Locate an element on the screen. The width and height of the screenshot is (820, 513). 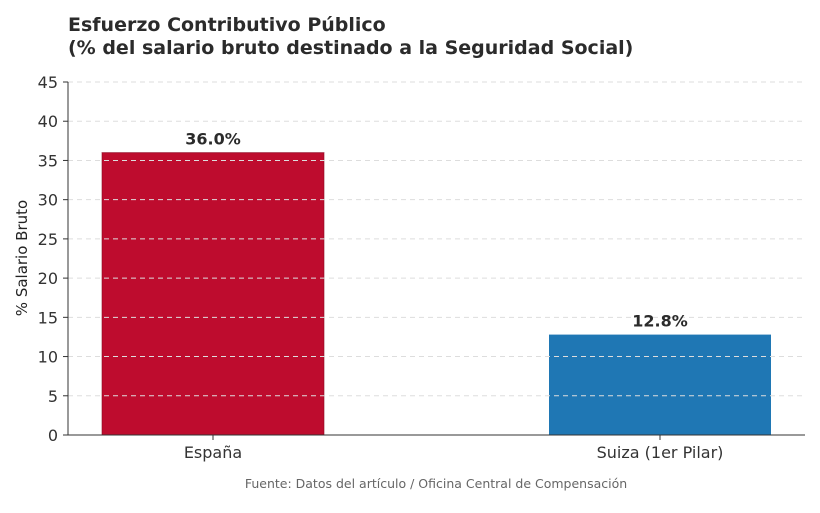
data-label: 36.0% is located at coordinates (213, 139).